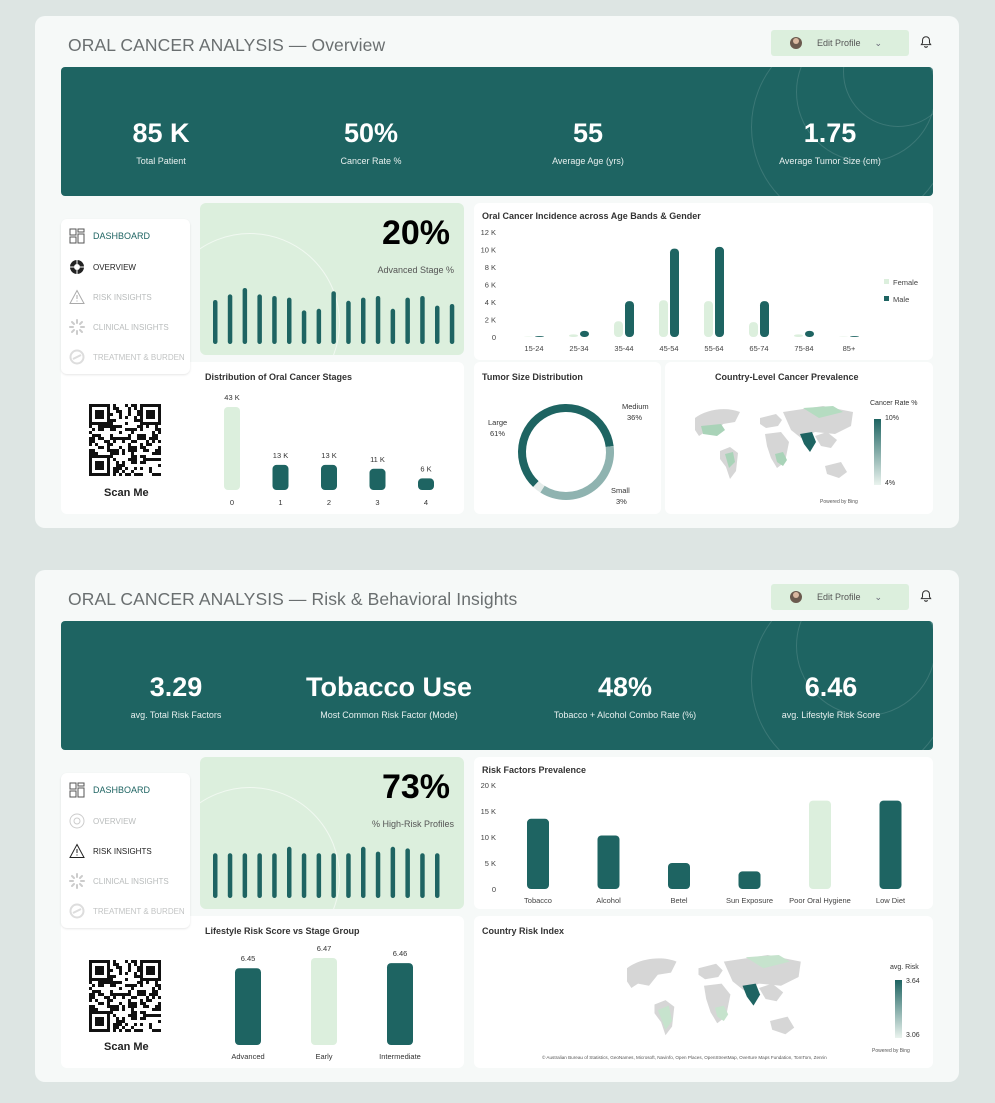 The image size is (995, 1103). Describe the element at coordinates (538, 900) in the screenshot. I see `x-tick-label: Tobacco` at that location.